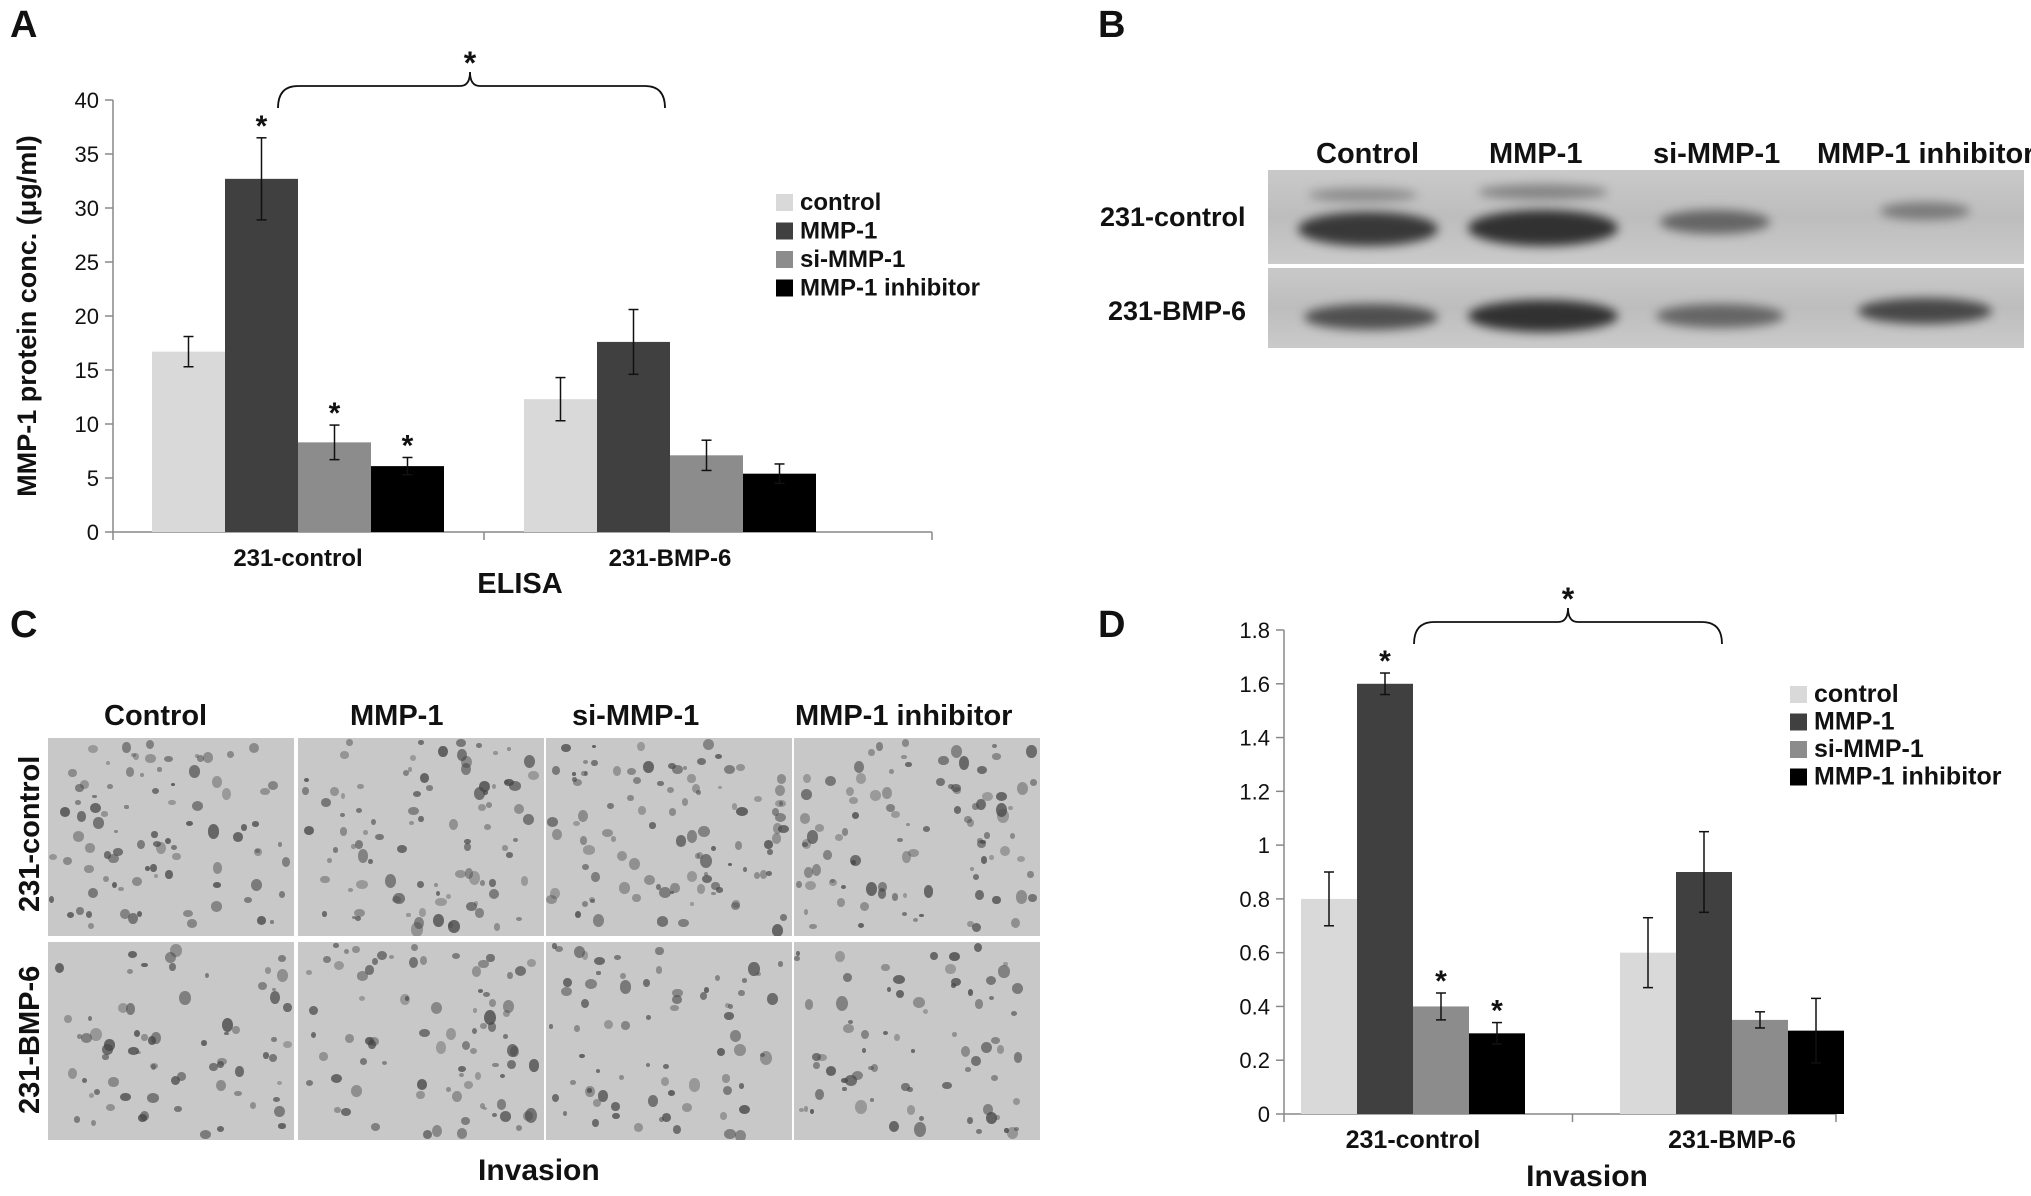 This screenshot has width=2031, height=1196. Describe the element at coordinates (1385, 898) in the screenshot. I see `bar` at that location.